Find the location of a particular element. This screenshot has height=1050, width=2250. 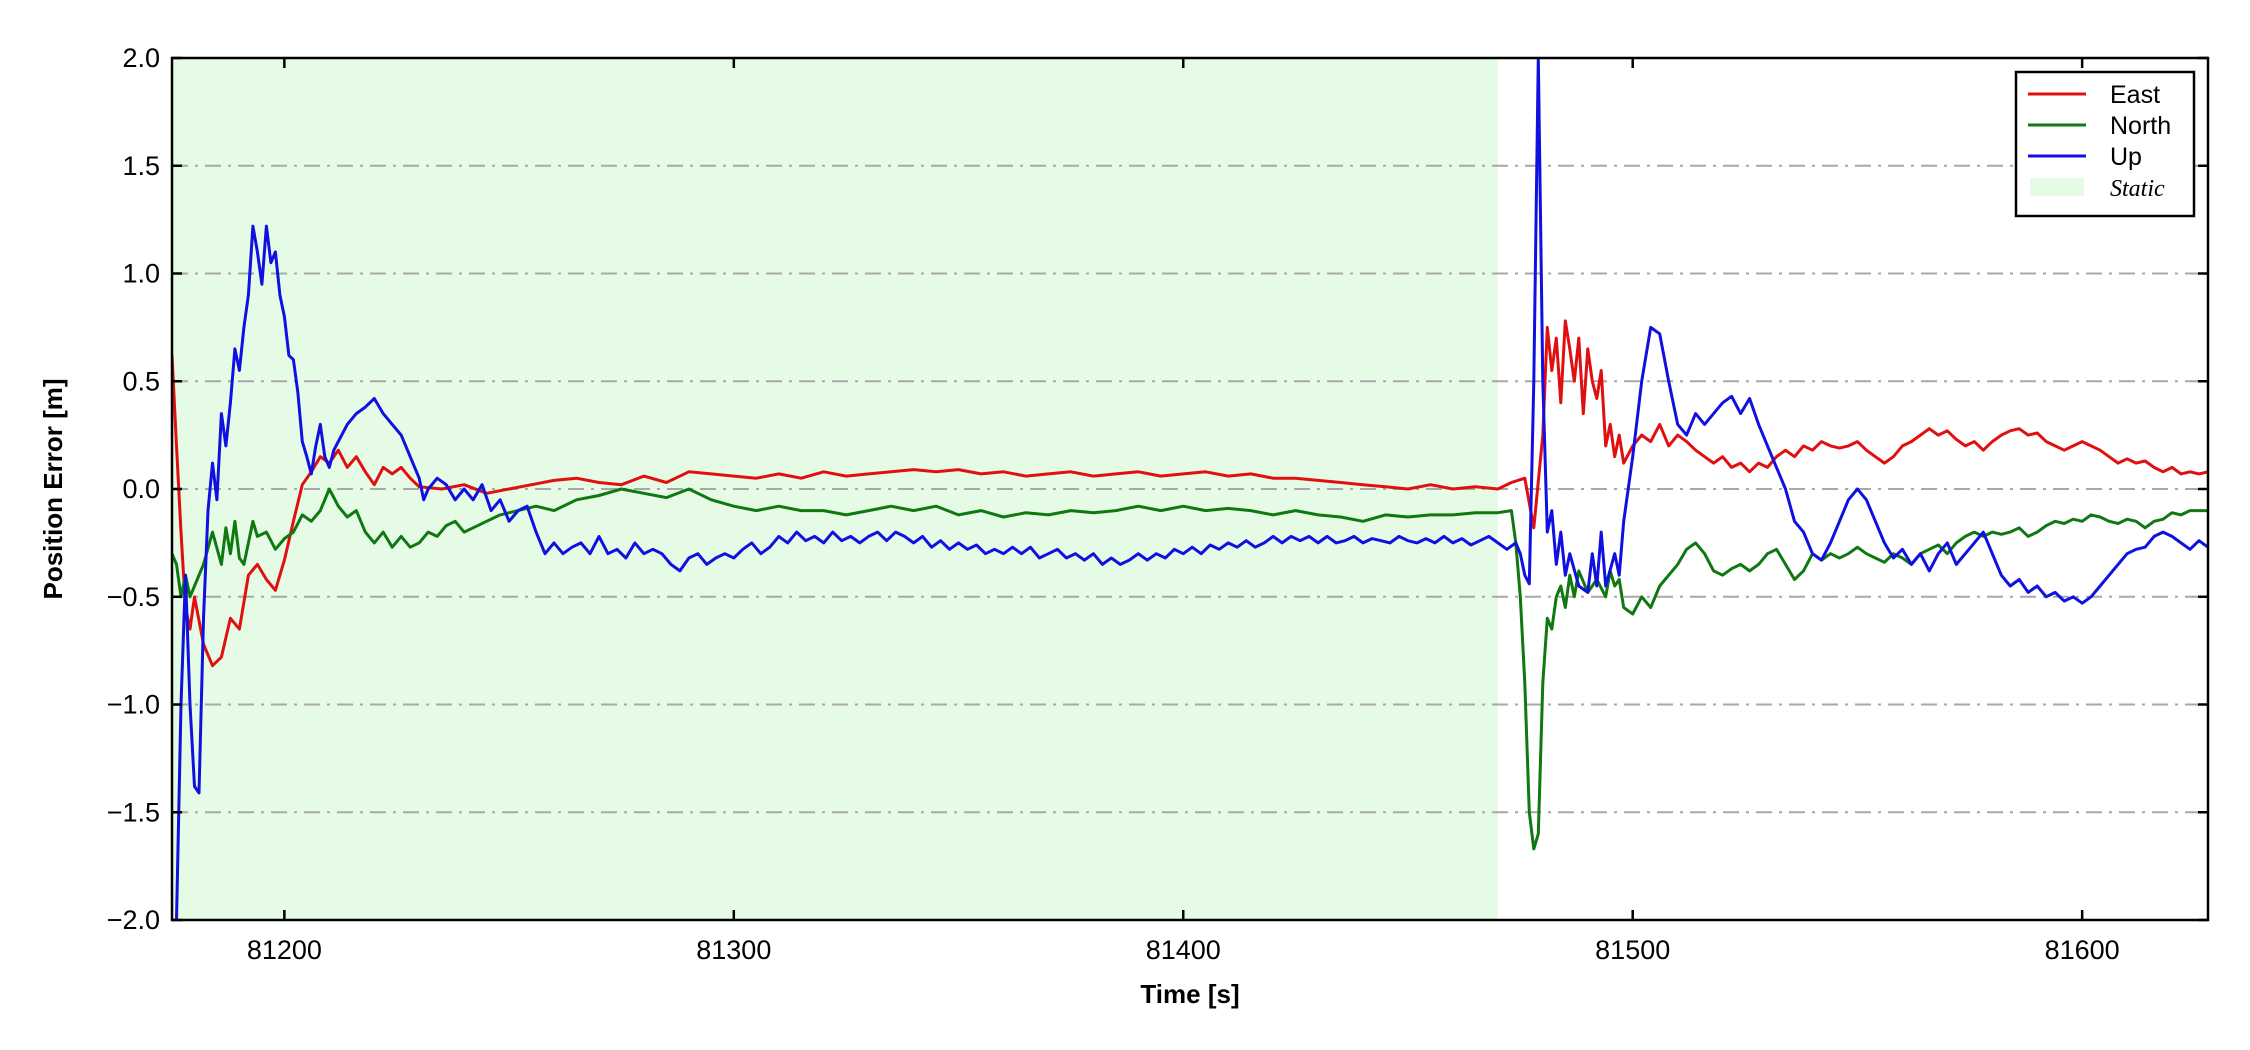

y-tick-label-7: 1.5 is located at coordinates (141, 166).